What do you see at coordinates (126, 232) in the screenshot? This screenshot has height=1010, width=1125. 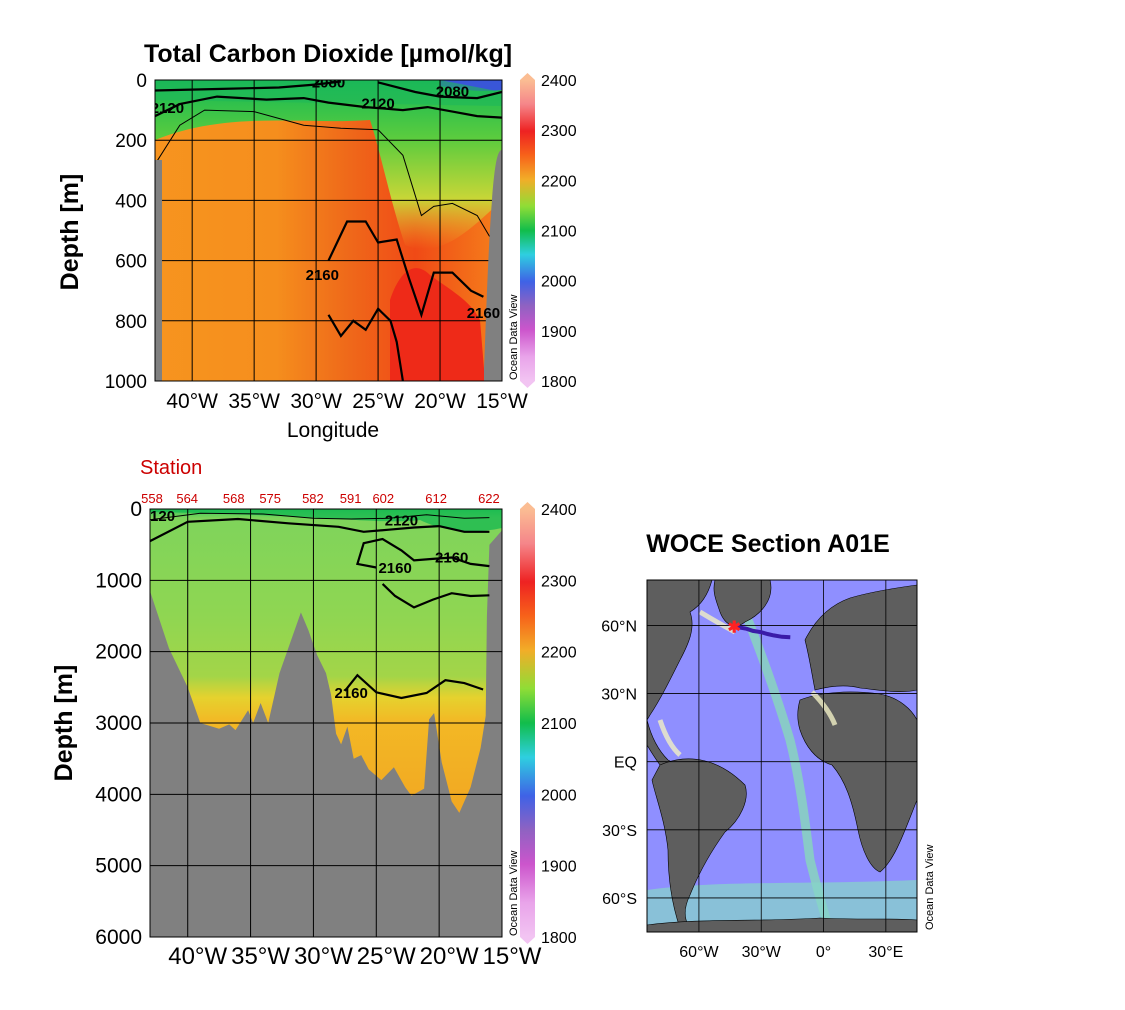 I see `y-axis-ticks: 0 200 400 600 800 1000` at bounding box center [126, 232].